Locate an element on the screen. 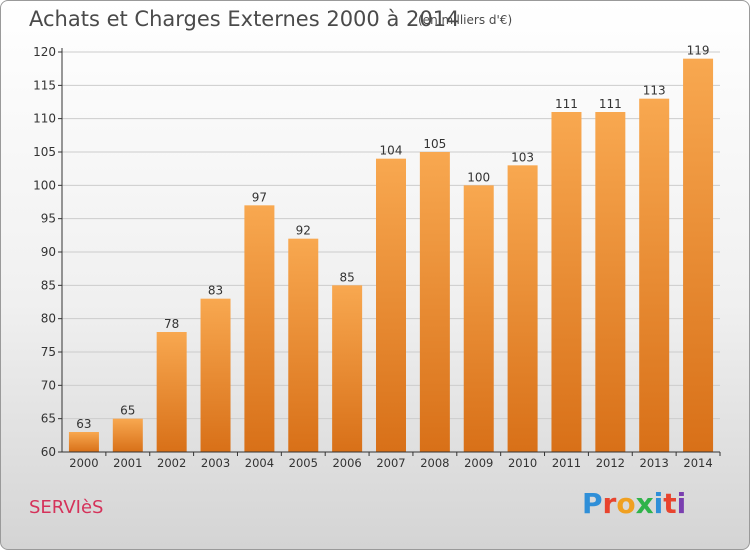 The width and height of the screenshot is (750, 550). data-label: 97 is located at coordinates (259, 197).